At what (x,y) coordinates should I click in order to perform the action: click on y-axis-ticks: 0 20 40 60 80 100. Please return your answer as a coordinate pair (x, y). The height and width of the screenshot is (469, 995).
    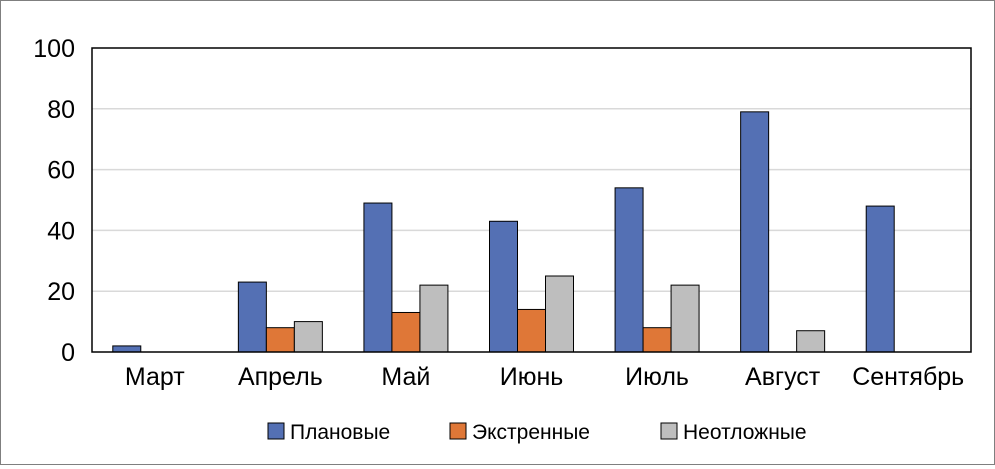
    Looking at the image, I should click on (54, 201).